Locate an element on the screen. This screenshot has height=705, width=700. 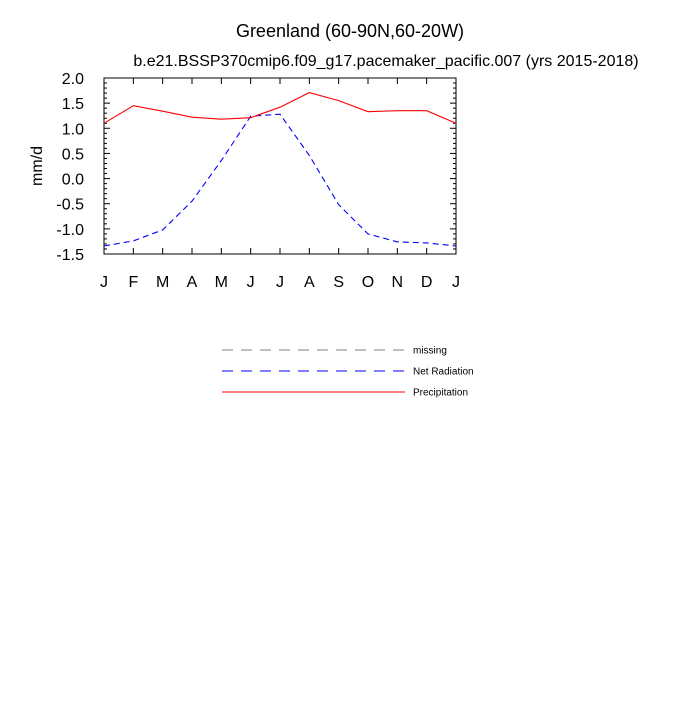
y-tick-label: 1.0 is located at coordinates (73, 129).